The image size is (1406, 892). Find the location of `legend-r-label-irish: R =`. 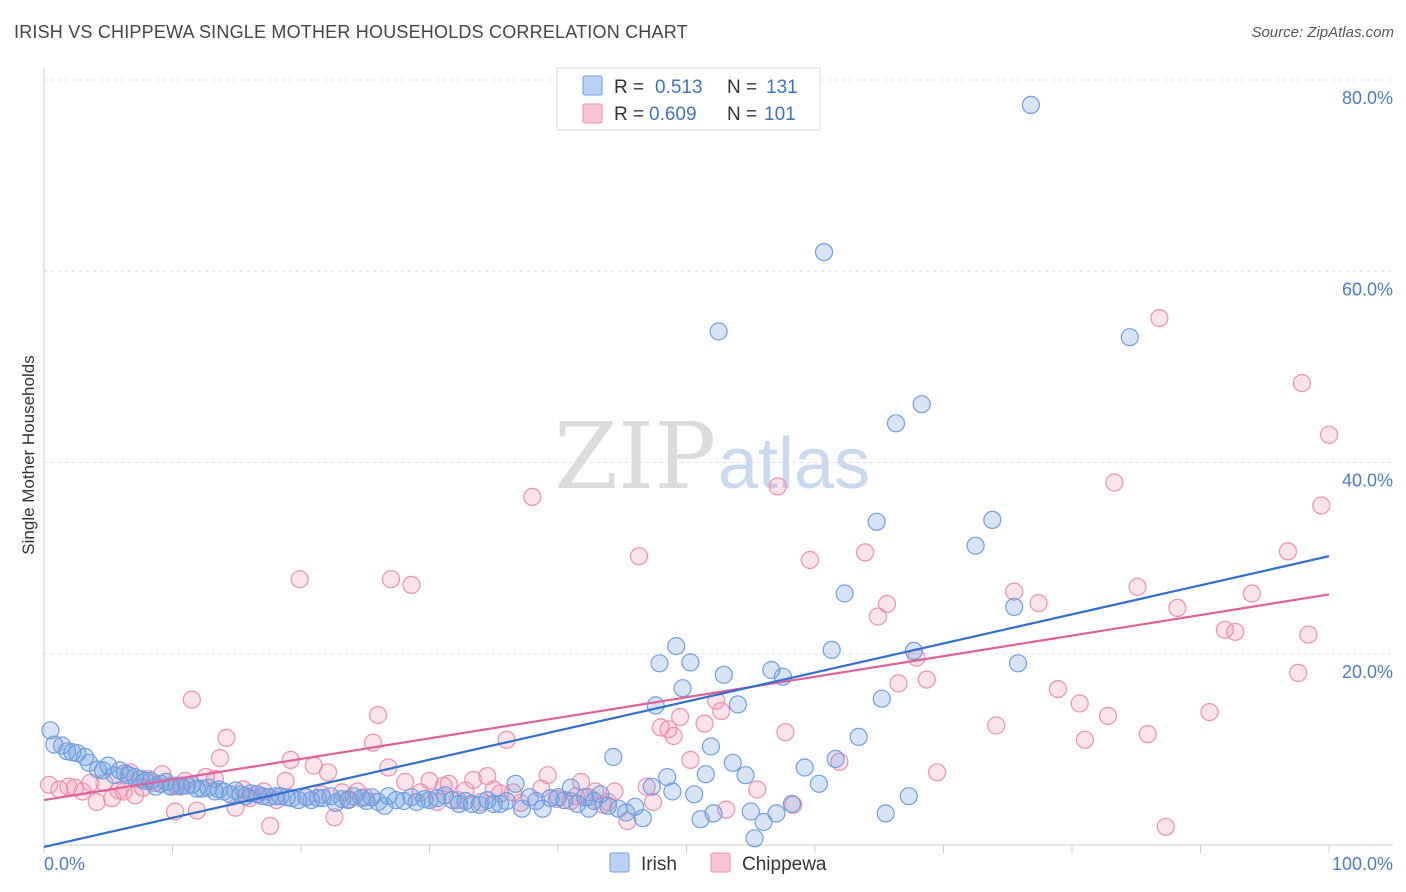

legend-r-label-irish: R = is located at coordinates (629, 87).